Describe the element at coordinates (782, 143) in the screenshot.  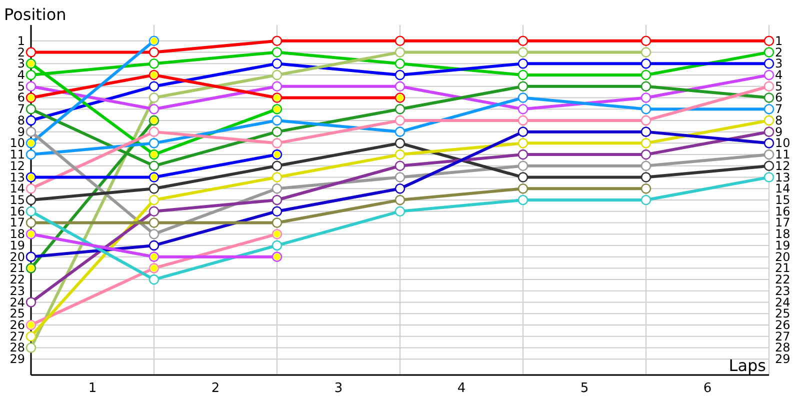
I see `y2-tick-label: 10` at that location.